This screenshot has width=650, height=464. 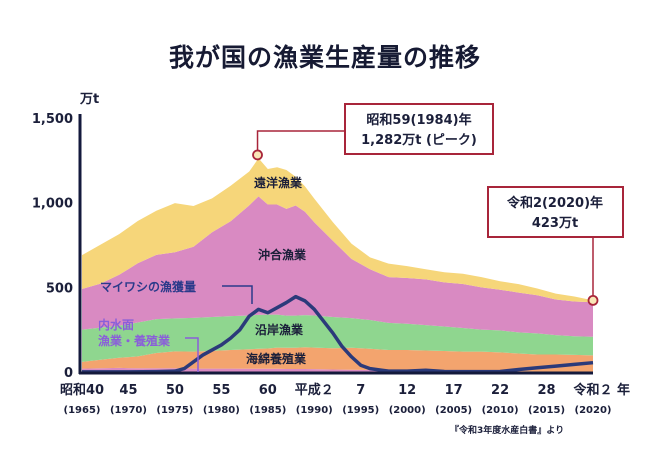 I want to click on x-tick-sublabel: (1975), so click(x=174, y=410).